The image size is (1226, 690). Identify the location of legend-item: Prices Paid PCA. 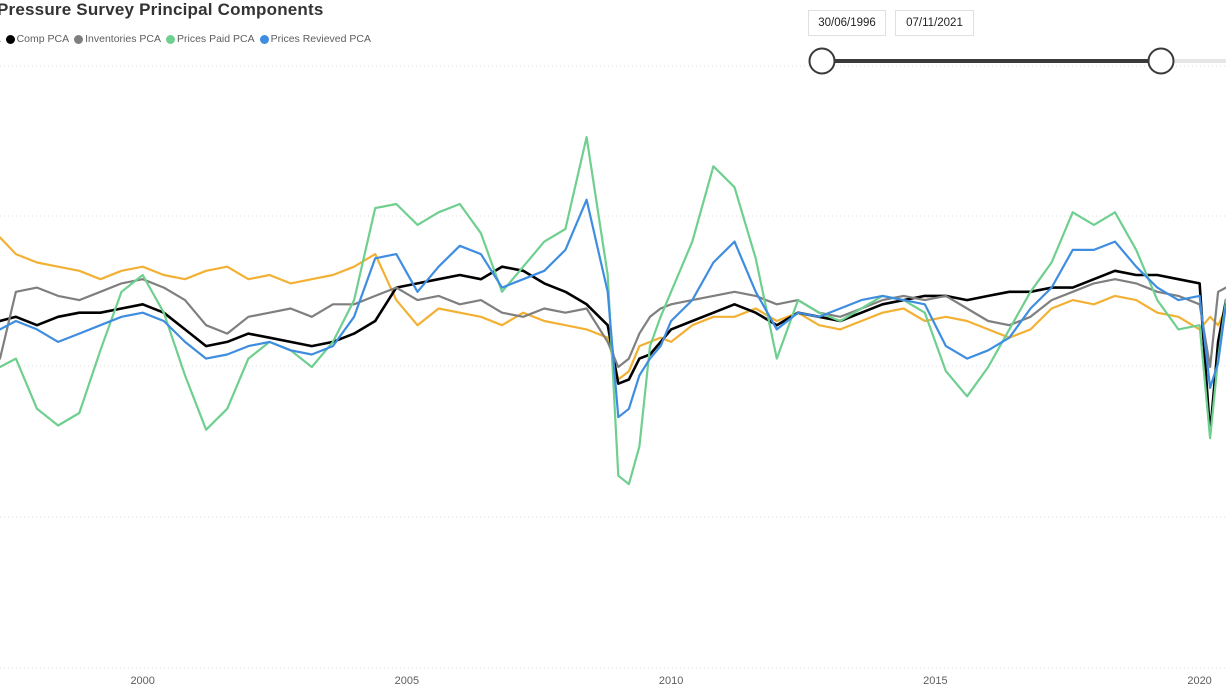
(210, 39).